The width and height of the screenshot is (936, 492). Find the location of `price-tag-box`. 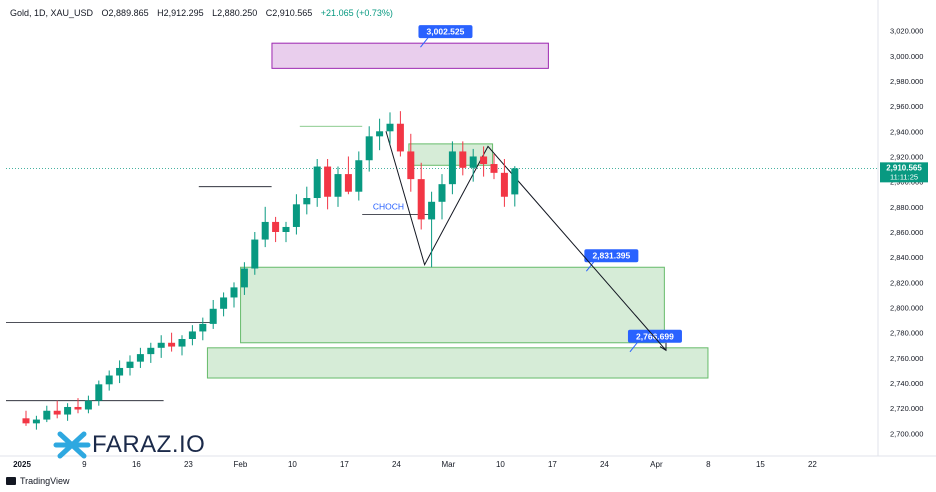

price-tag-box is located at coordinates (904, 172).